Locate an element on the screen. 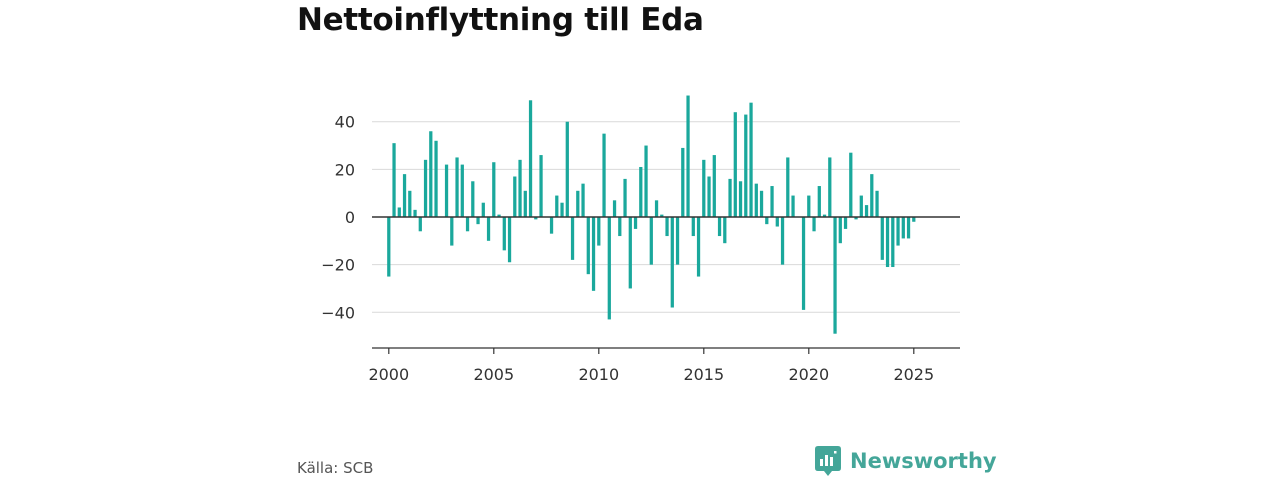 The width and height of the screenshot is (1280, 480). y-tick-label: −20 is located at coordinates (338, 265).